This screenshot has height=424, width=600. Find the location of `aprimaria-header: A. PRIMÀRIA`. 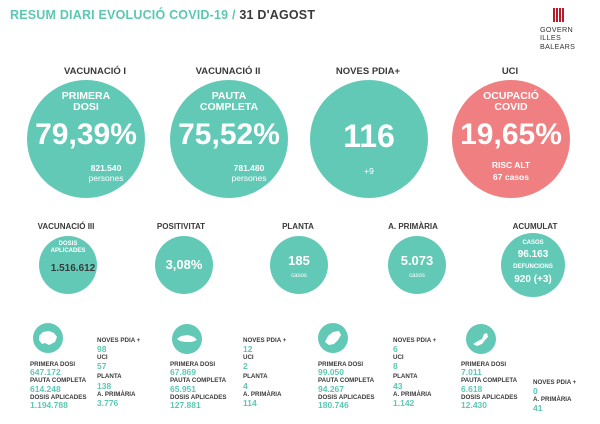

aprimaria-header: A. PRIMÀRIA is located at coordinates (413, 226).